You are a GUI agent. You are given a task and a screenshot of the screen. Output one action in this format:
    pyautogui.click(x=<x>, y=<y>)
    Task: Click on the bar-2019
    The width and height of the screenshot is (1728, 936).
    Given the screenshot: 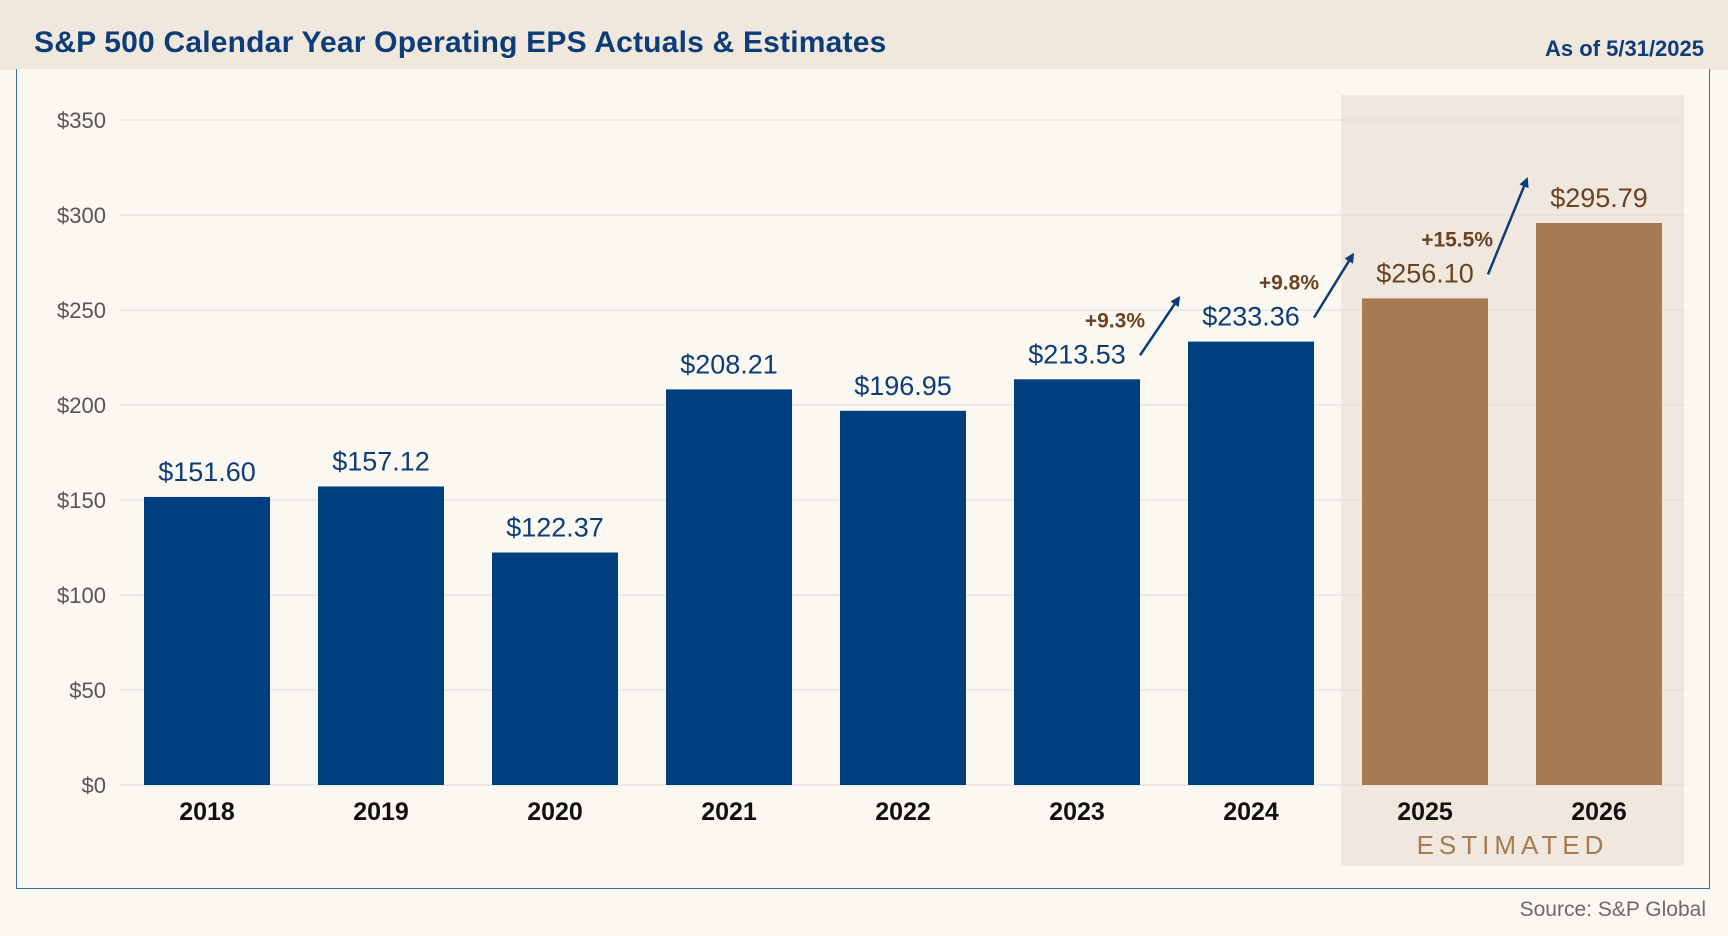 What is the action you would take?
    pyautogui.click(x=381, y=635)
    